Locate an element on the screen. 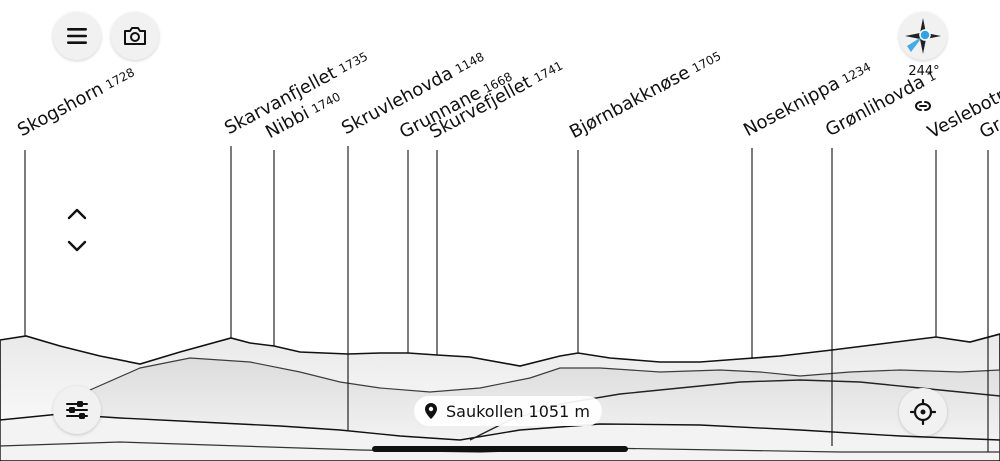  menu-button is located at coordinates (77, 36).